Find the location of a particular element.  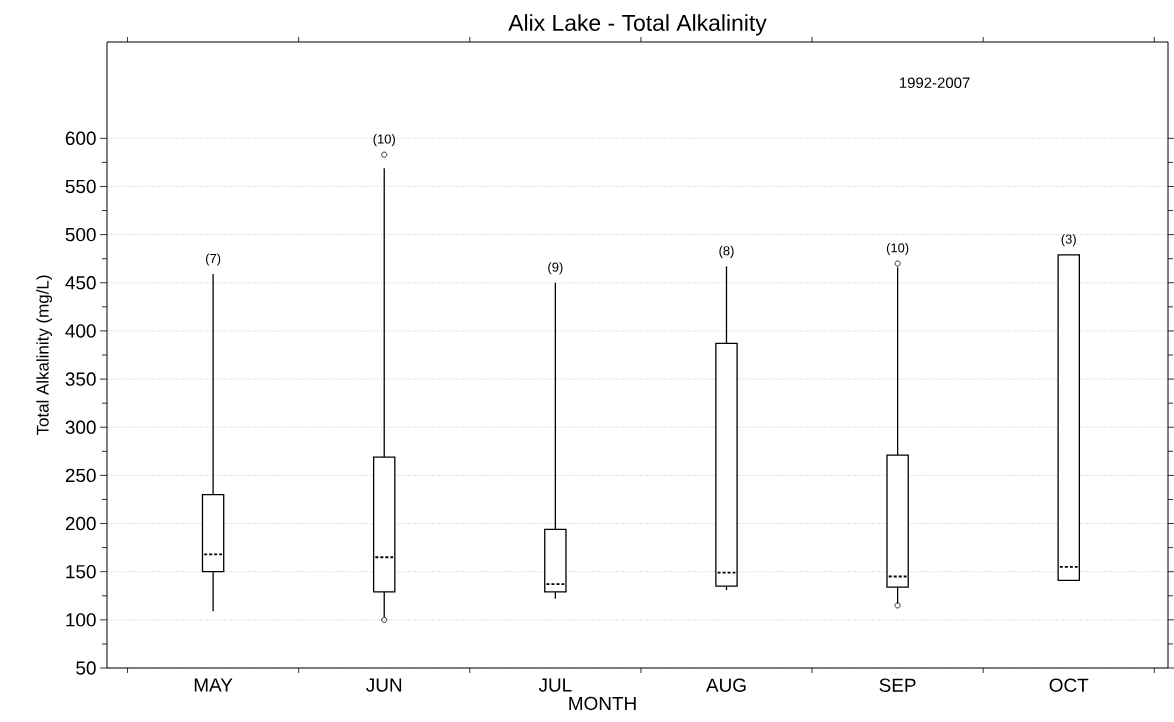

x-axis-title: MONTH is located at coordinates (602, 703).